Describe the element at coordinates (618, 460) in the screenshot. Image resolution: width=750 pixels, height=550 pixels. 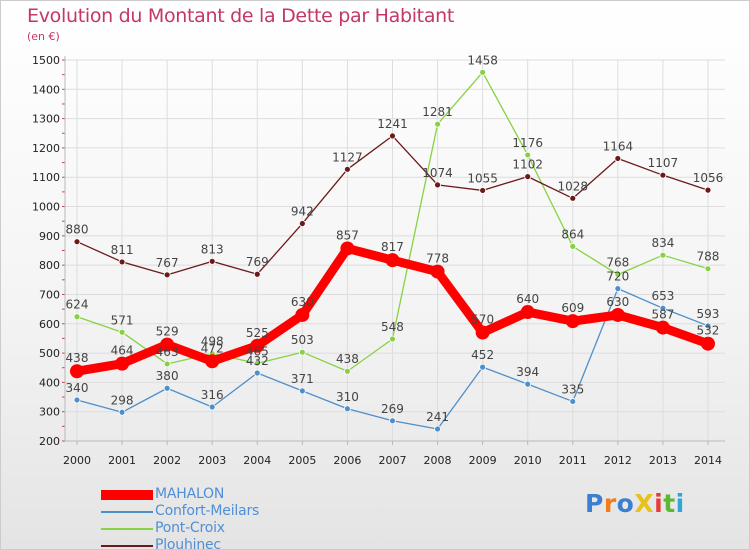
I see `x-tick-label: 2012` at that location.